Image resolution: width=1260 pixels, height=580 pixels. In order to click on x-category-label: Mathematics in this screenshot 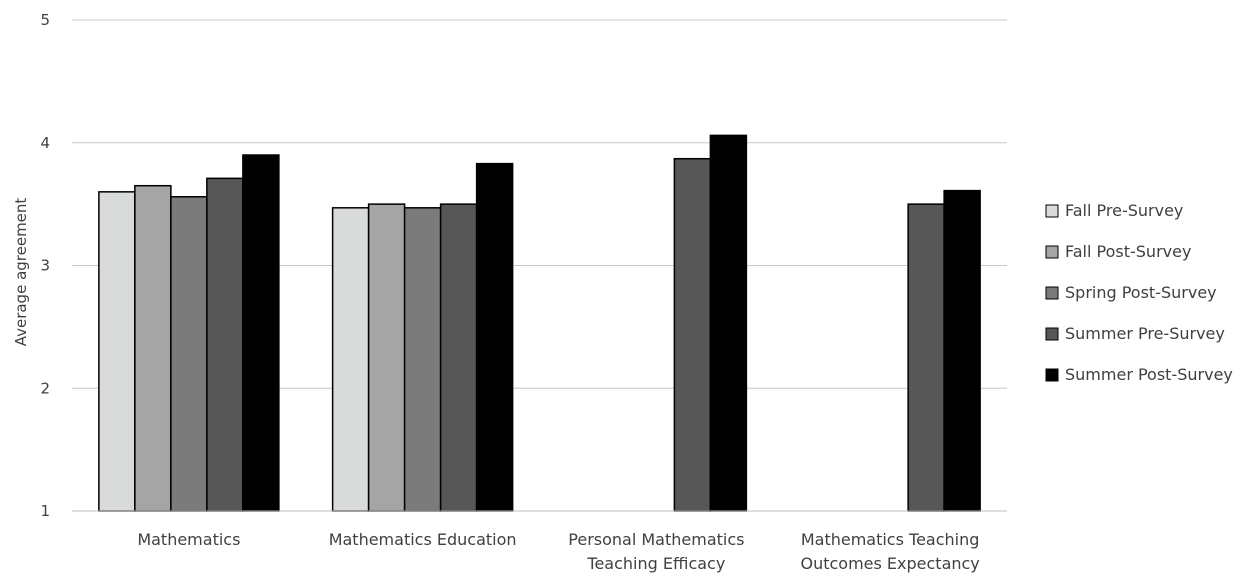, I will do `click(188, 539)`.